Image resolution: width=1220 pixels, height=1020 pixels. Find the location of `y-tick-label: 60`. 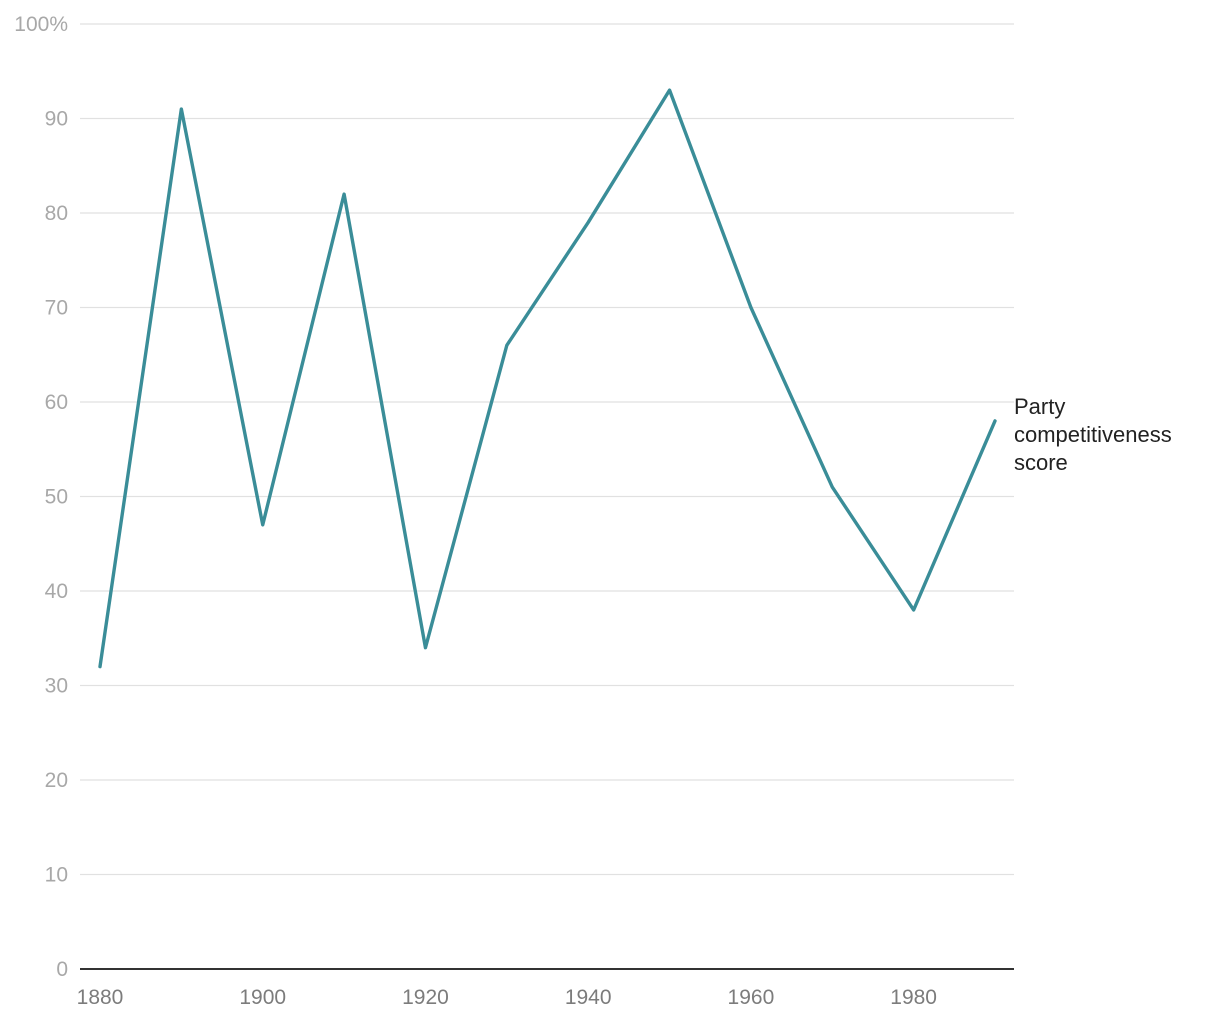

y-tick-label: 60 is located at coordinates (56, 402).